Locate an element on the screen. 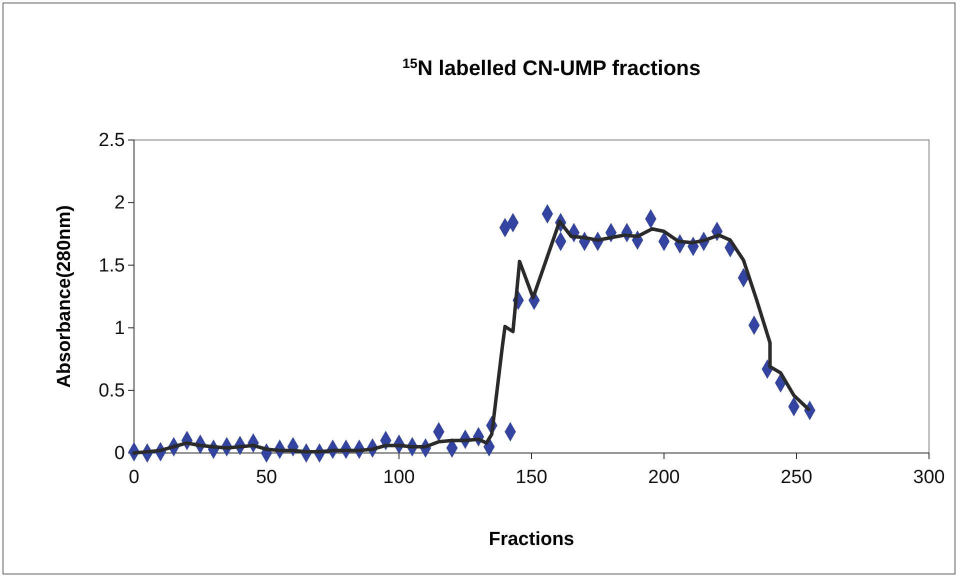 This screenshot has height=577, width=958. y-tick-label: 2 is located at coordinates (119, 203).